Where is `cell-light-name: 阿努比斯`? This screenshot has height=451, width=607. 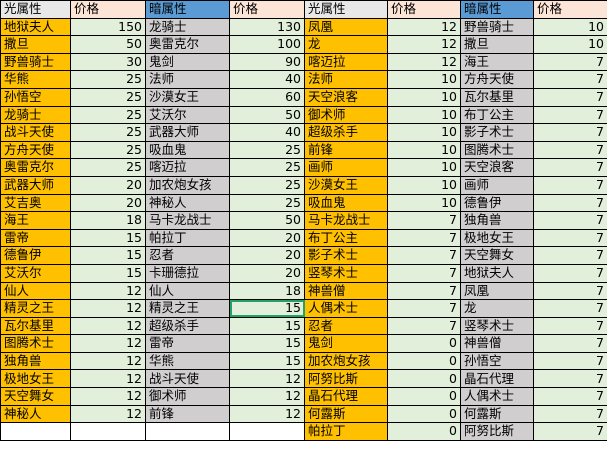 cell-light-name: 阿努比斯 is located at coordinates (346, 379).